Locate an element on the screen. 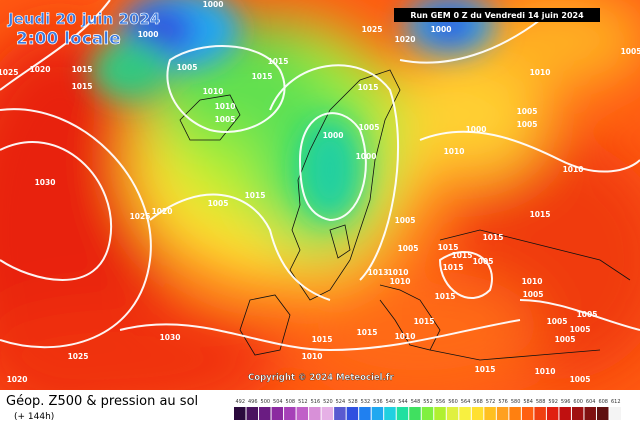  colorbar-tick-label: 612 is located at coordinates (616, 402).